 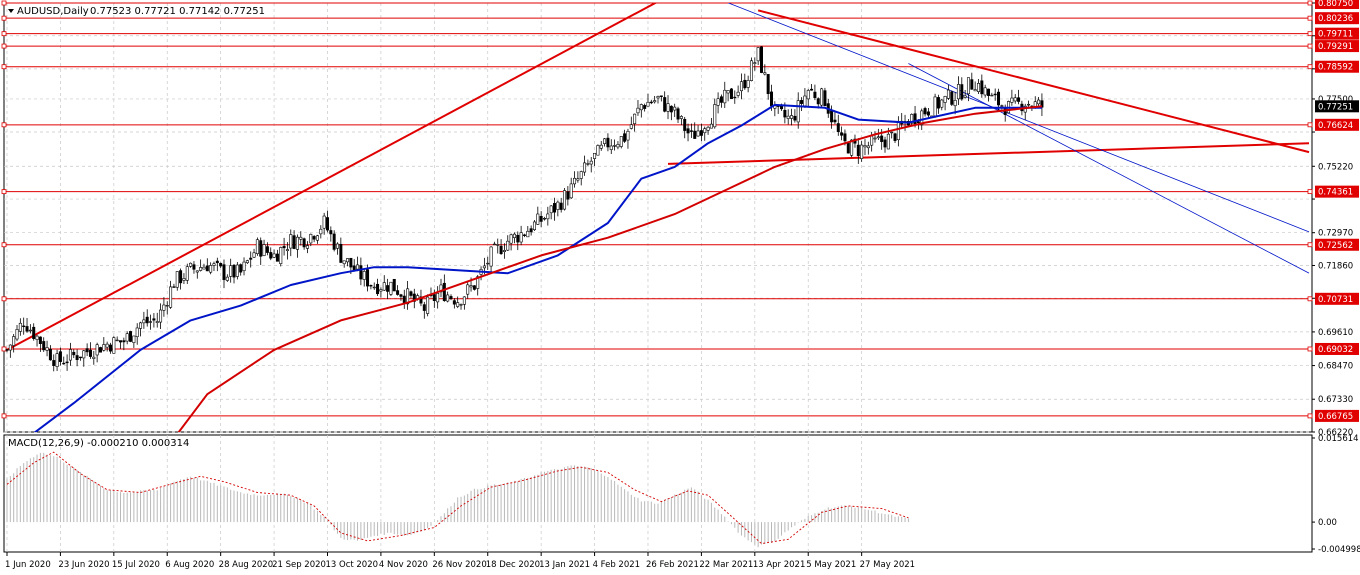 What do you see at coordinates (98, 443) in the screenshot?
I see `macd-label: MACD(12,26,9) -0.000210 0.000314` at bounding box center [98, 443].